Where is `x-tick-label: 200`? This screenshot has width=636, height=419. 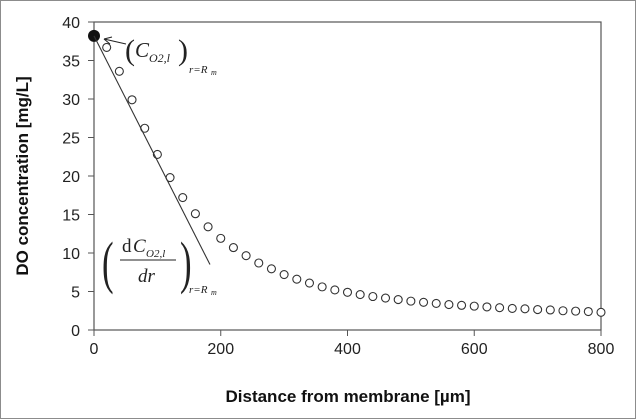
x-tick-label: 200 is located at coordinates (220, 349).